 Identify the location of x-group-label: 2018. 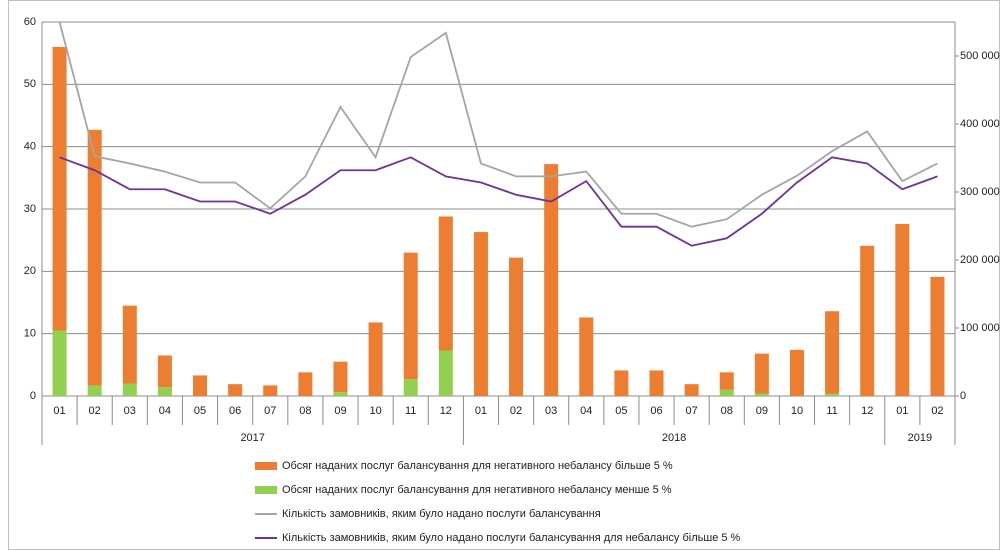
(674, 438).